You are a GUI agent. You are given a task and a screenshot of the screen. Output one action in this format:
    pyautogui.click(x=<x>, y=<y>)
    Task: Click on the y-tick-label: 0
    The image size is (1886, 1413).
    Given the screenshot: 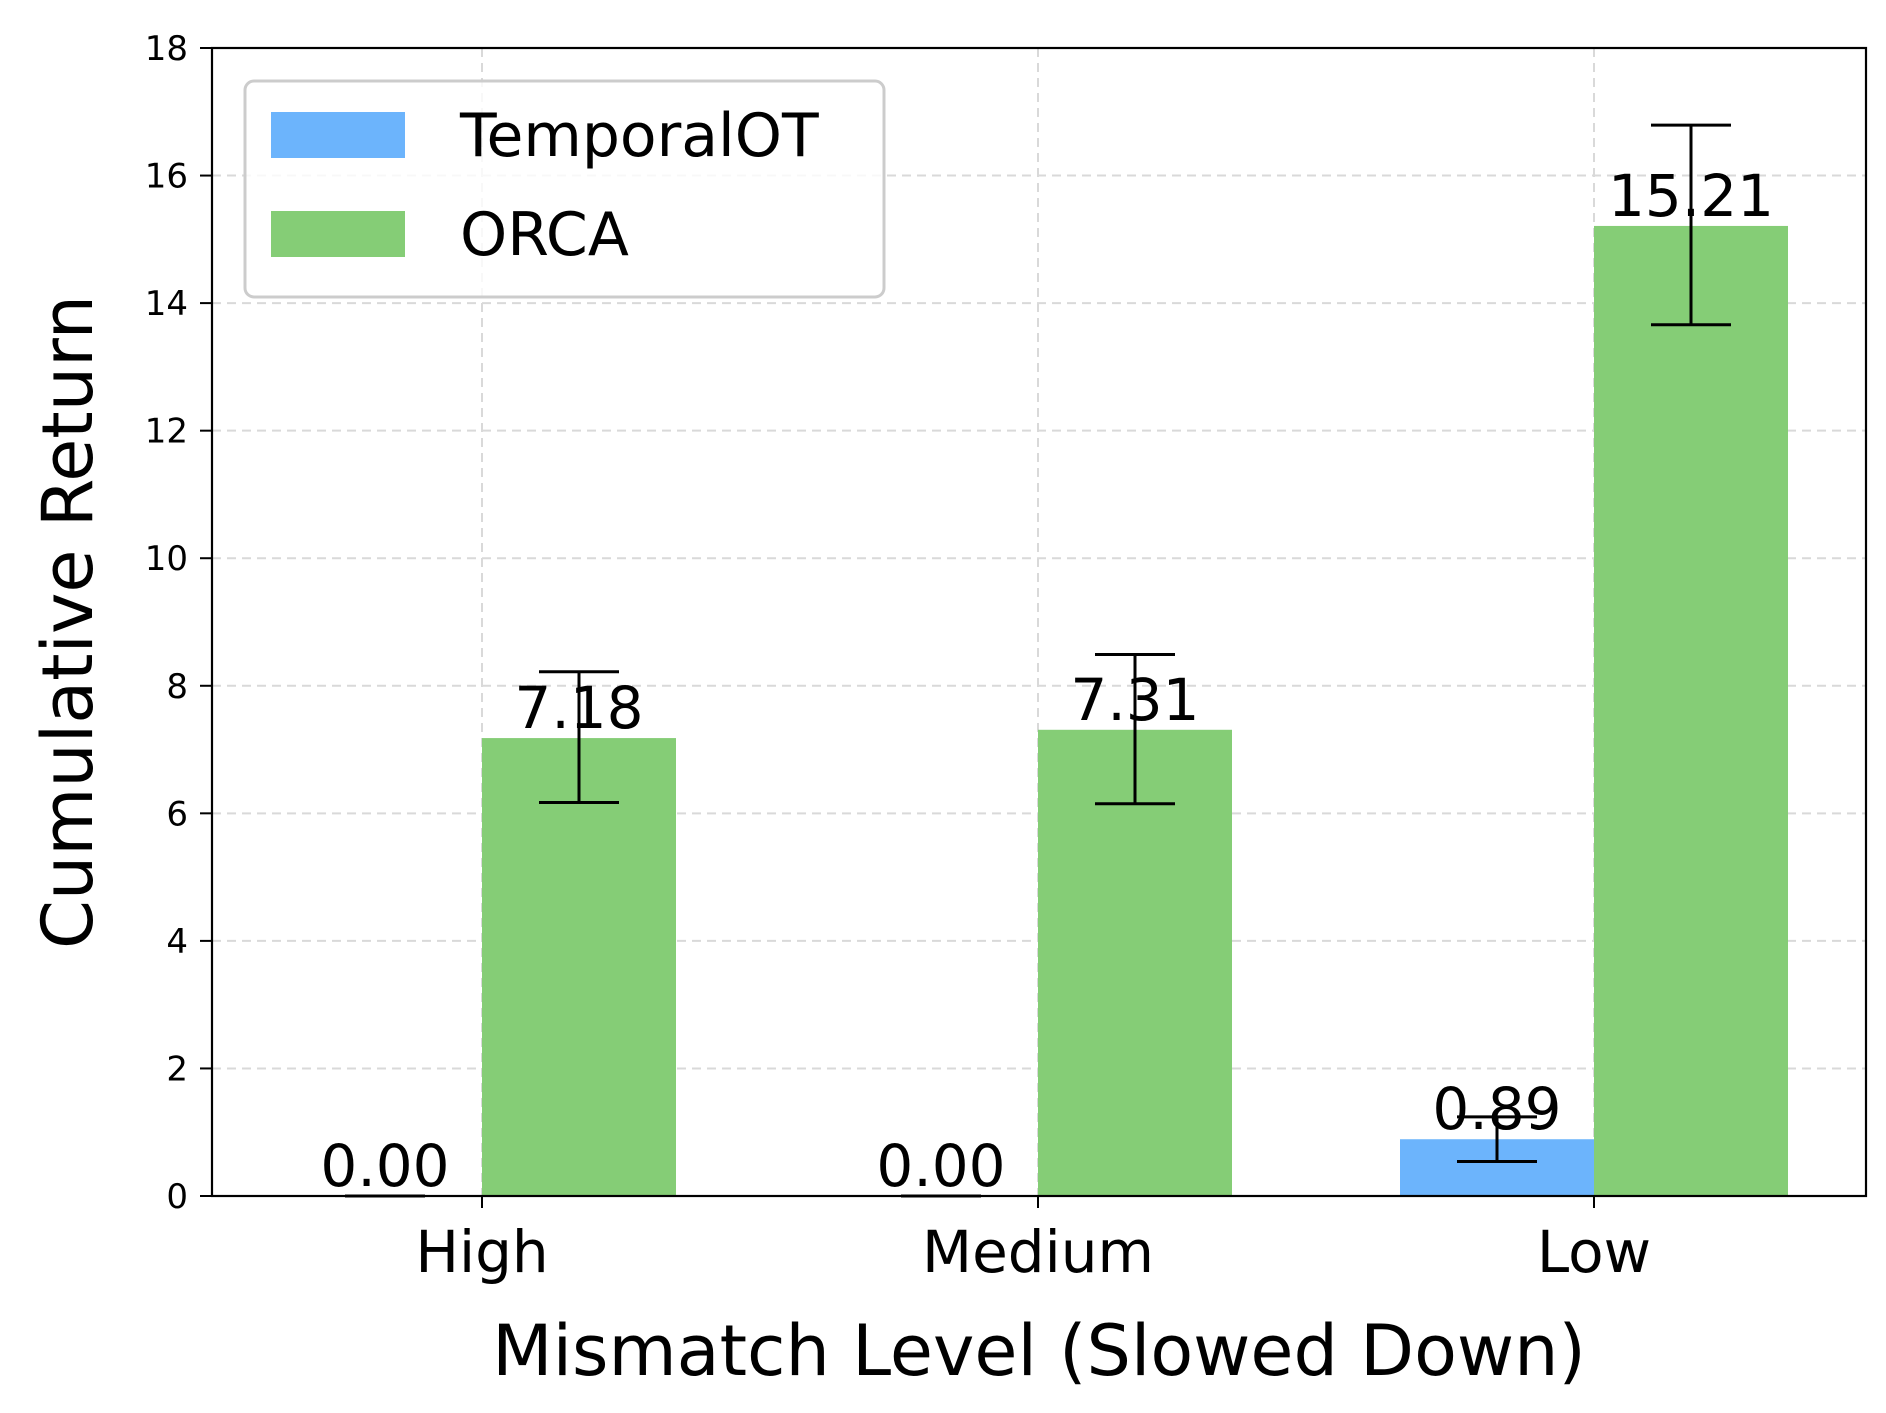 What is the action you would take?
    pyautogui.click(x=177, y=1197)
    